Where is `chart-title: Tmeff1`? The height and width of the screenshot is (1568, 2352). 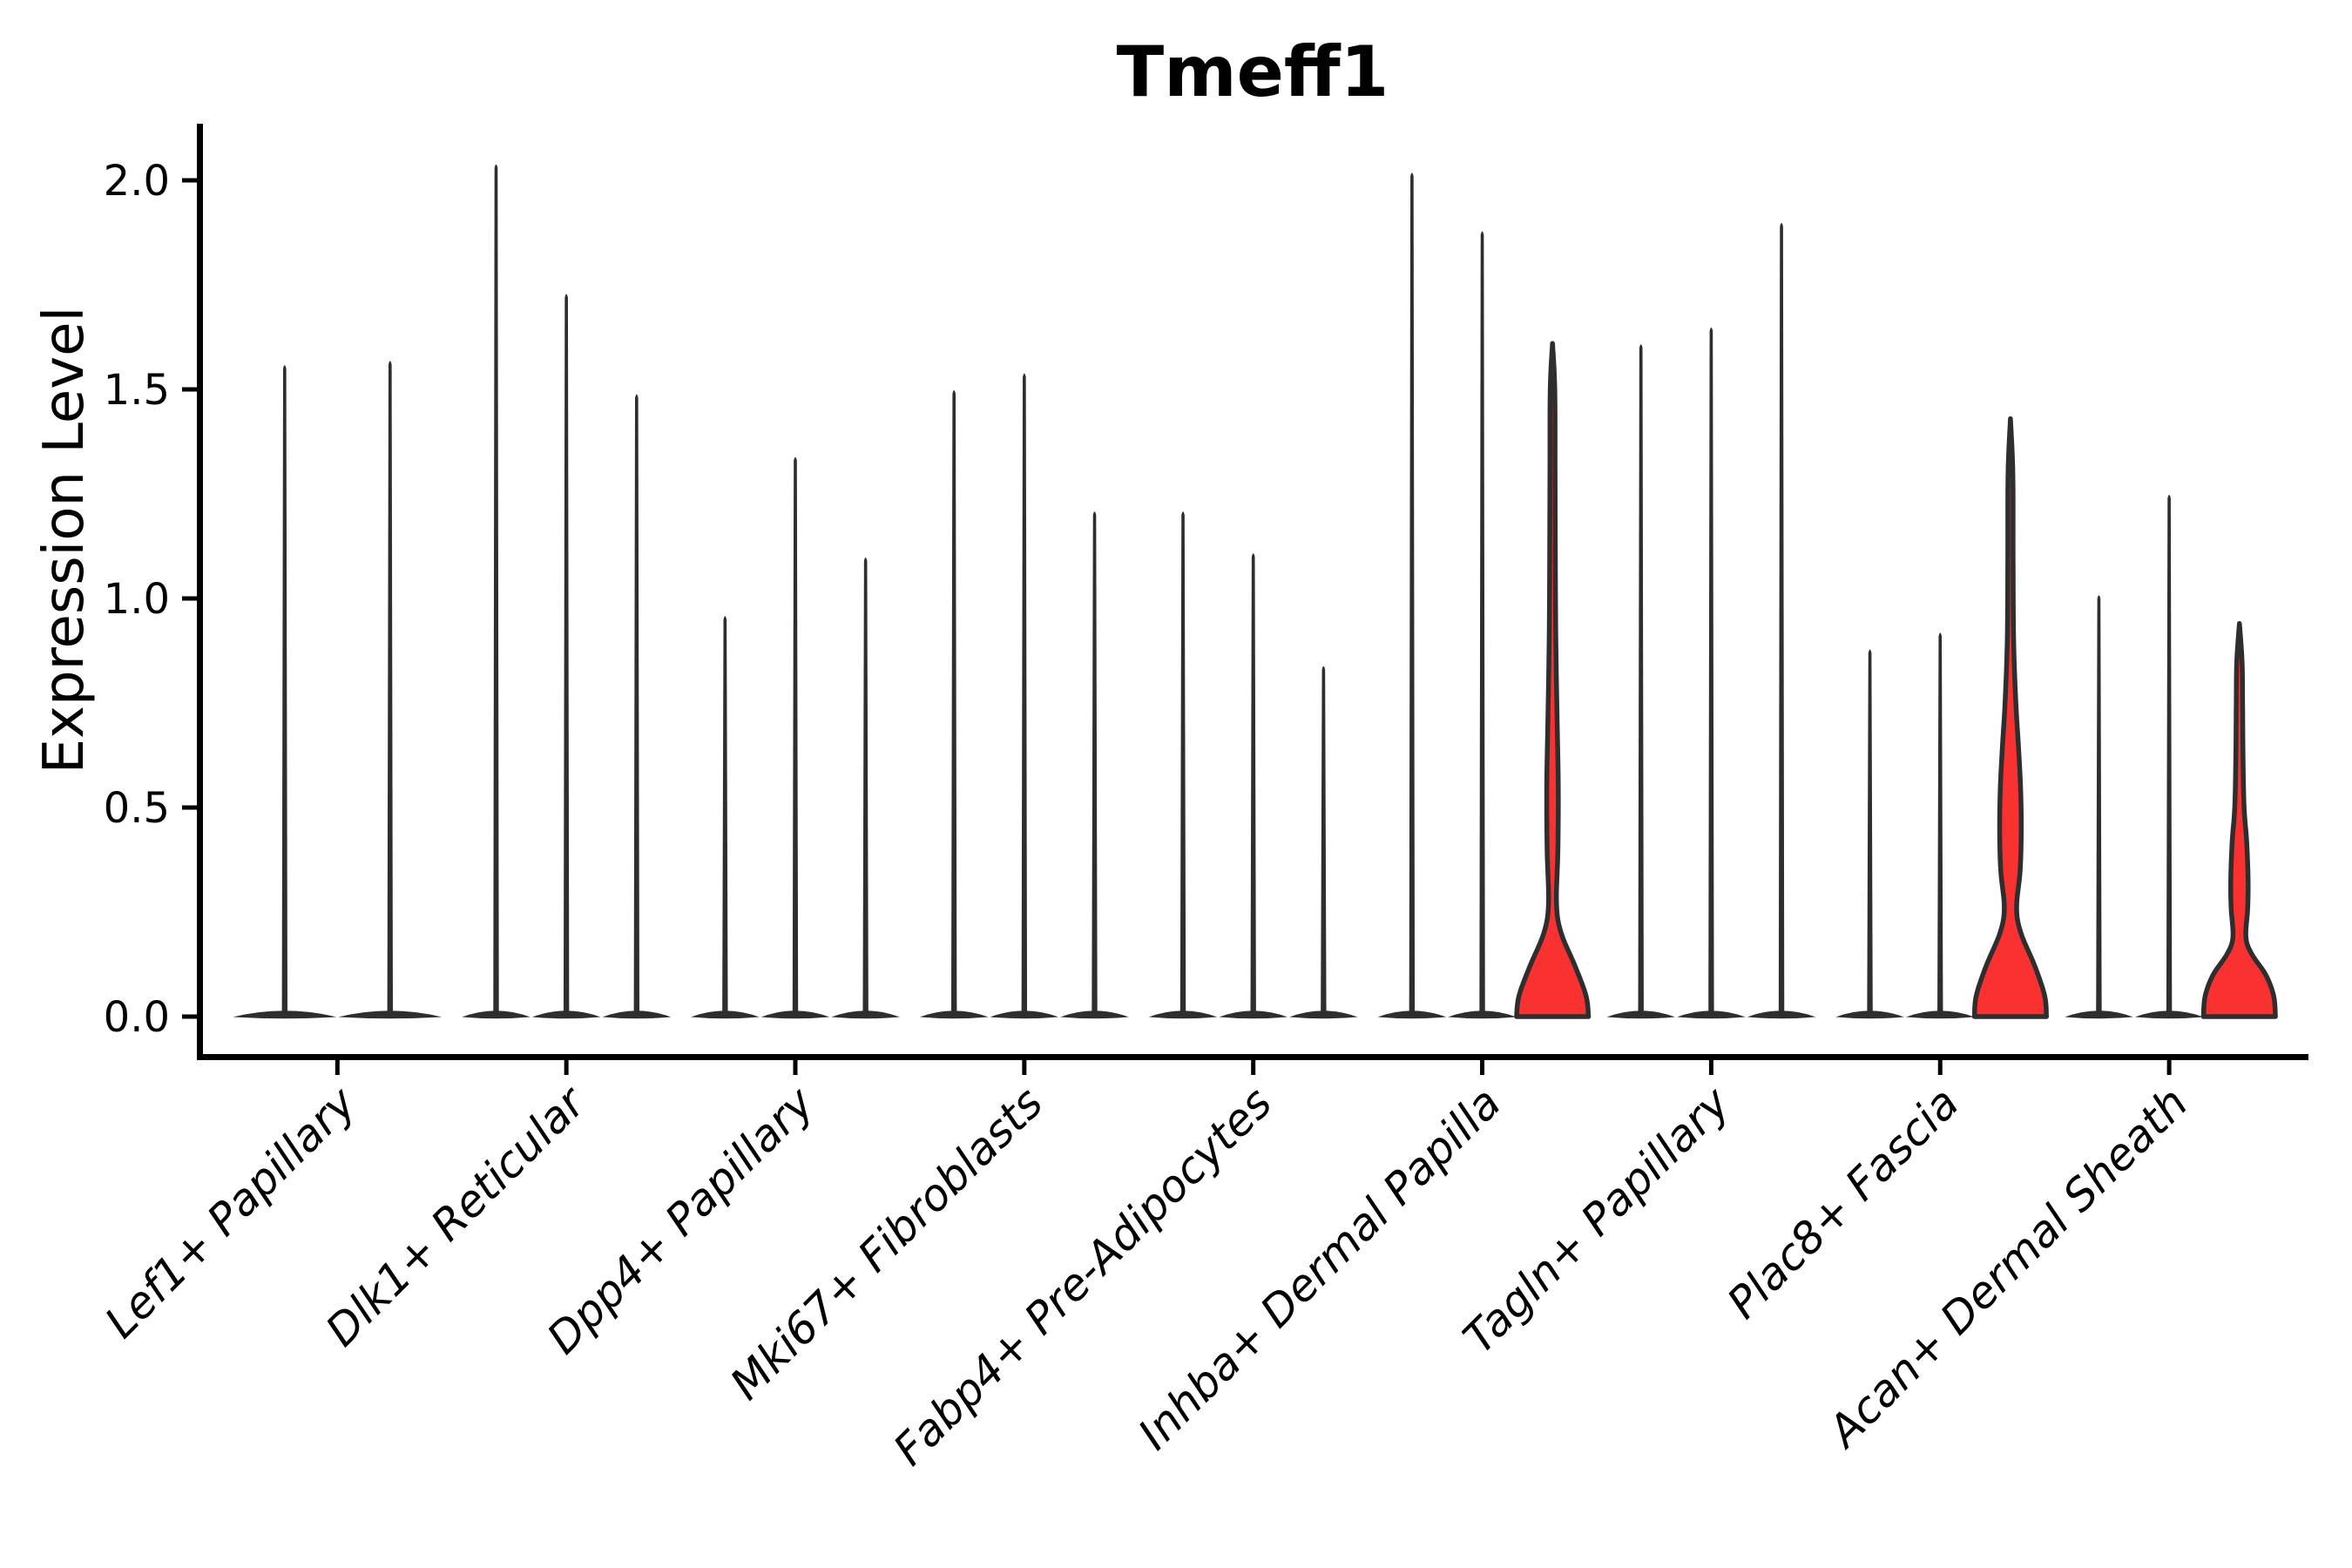
chart-title: Tmeff1 is located at coordinates (1253, 71).